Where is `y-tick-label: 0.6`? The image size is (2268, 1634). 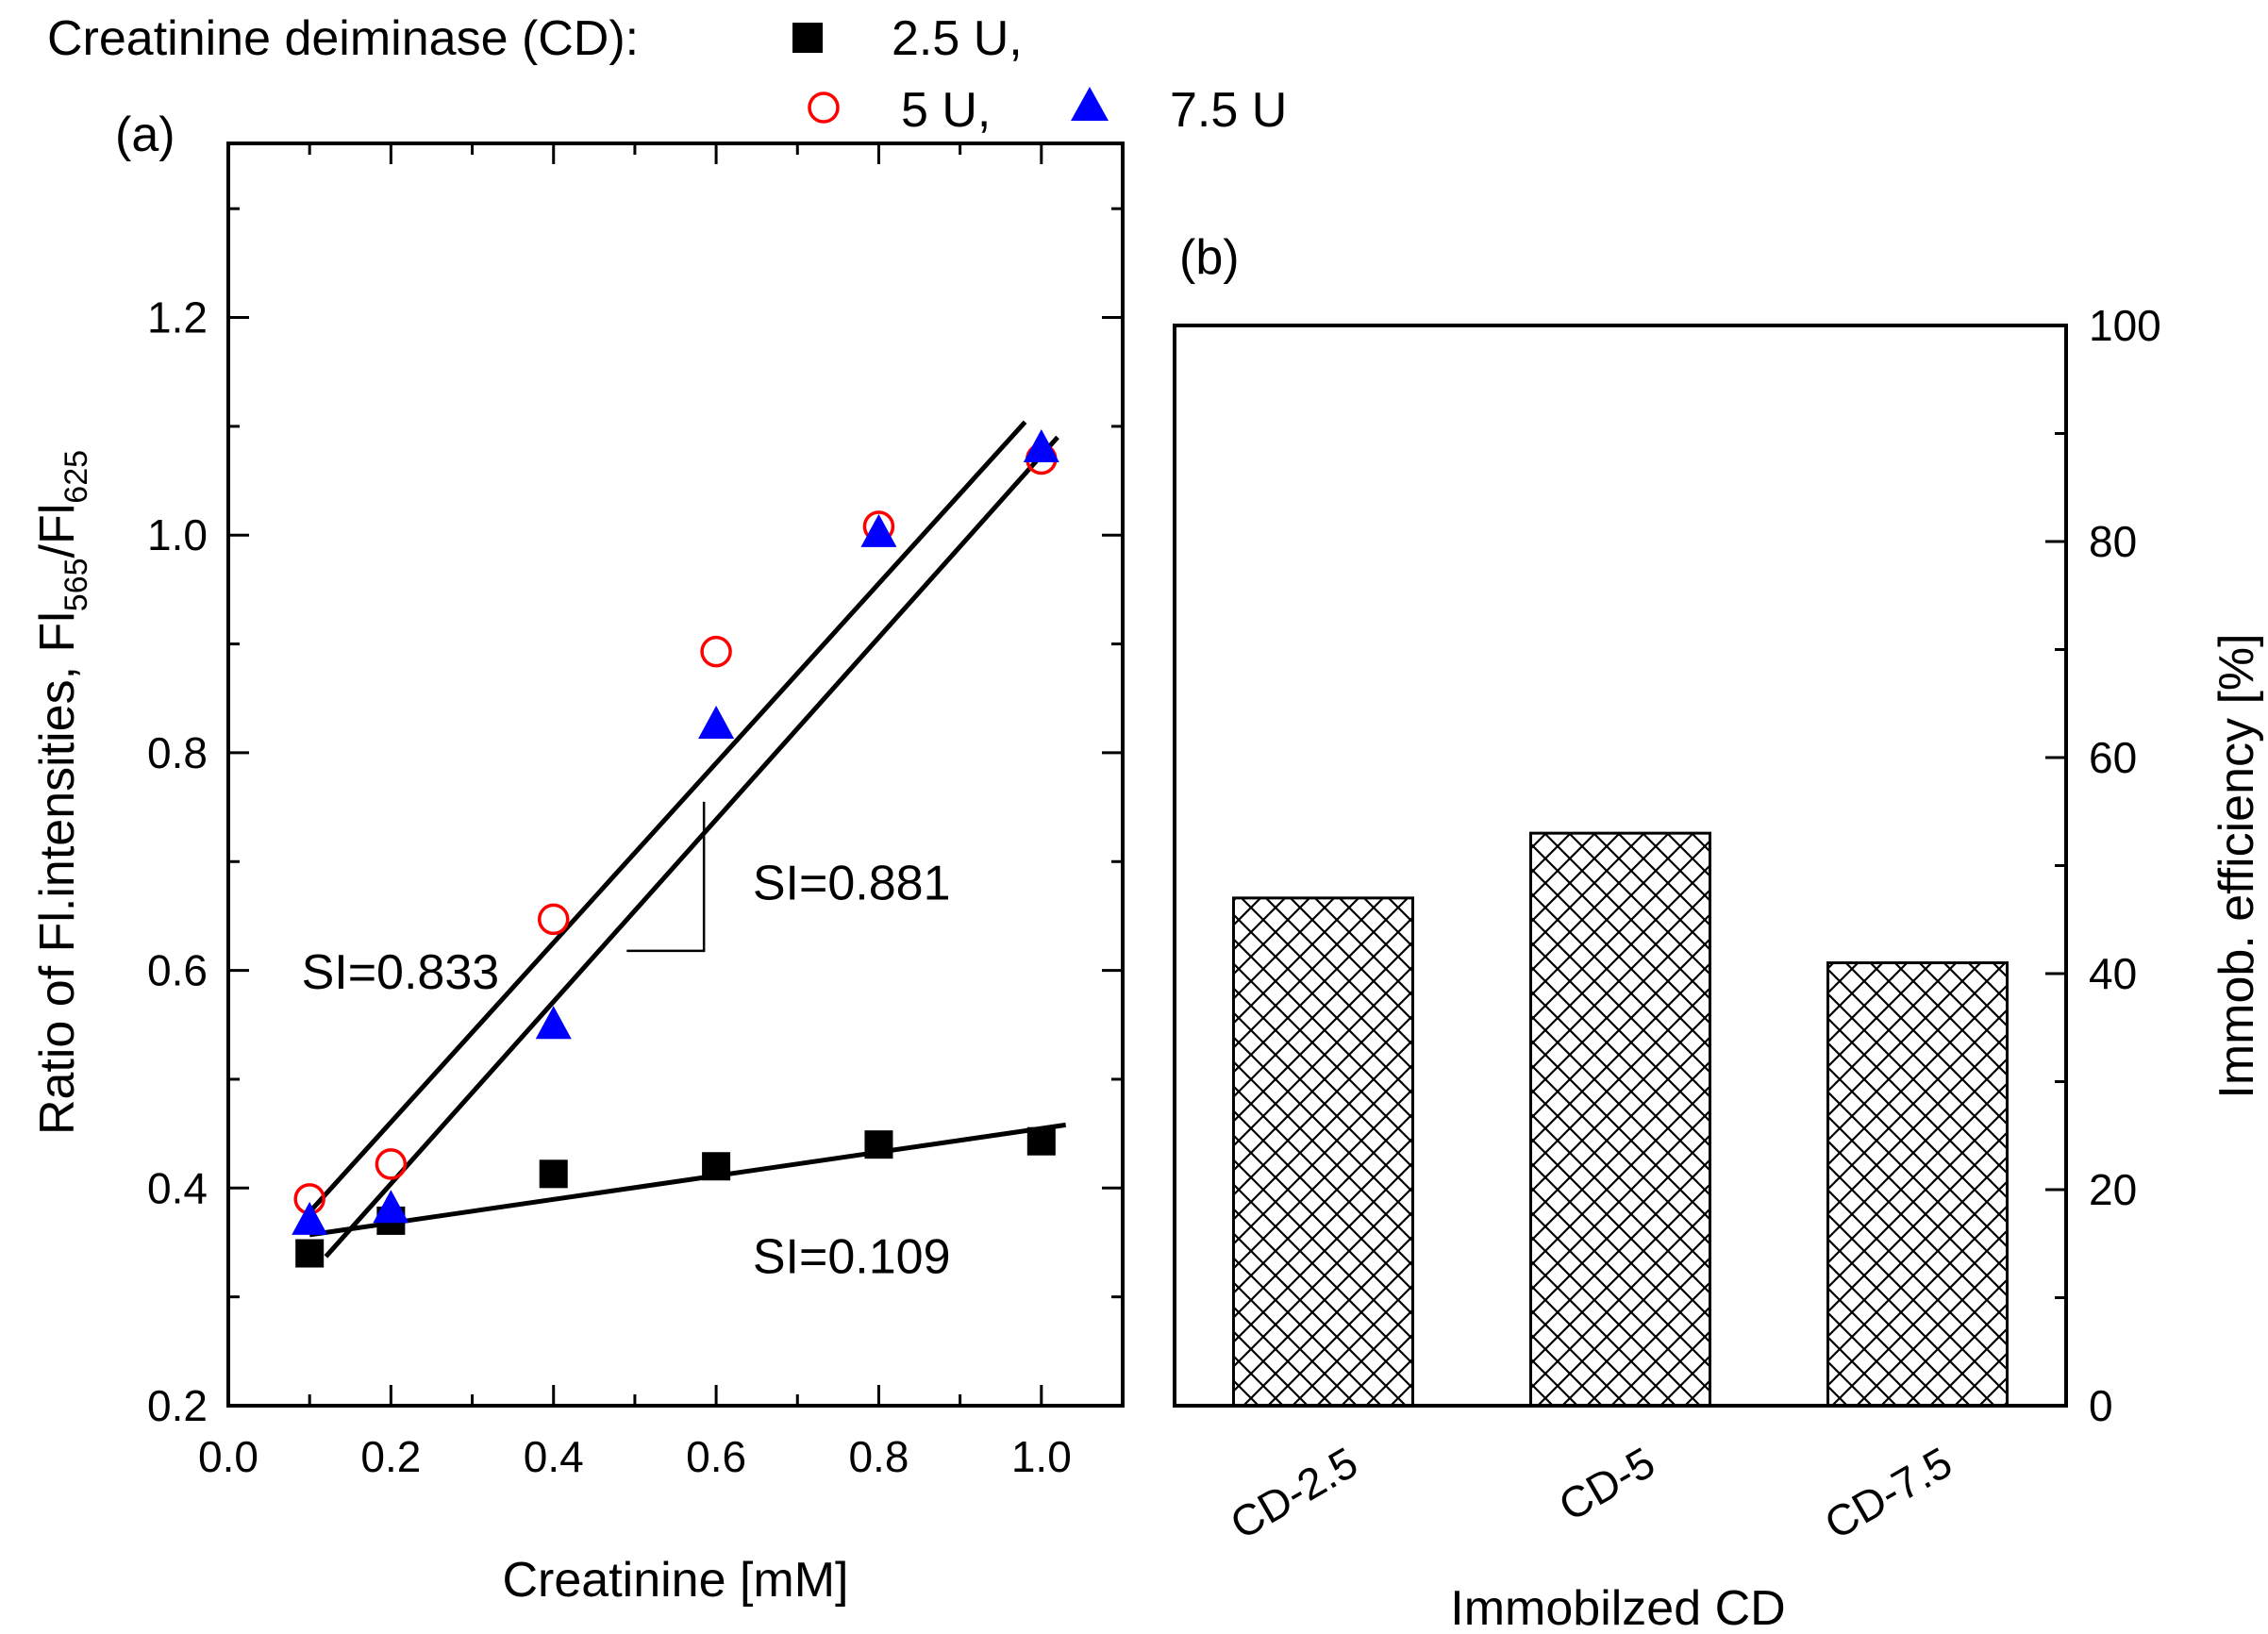
y-tick-label: 0.6 is located at coordinates (178, 971).